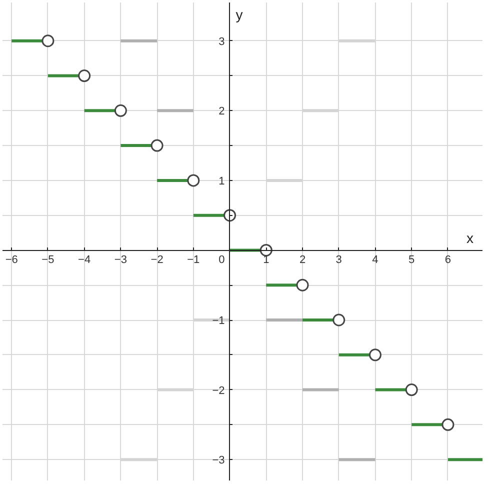 The height and width of the screenshot is (490, 492). Describe the element at coordinates (221, 181) in the screenshot. I see `y-tick-label: 1` at that location.